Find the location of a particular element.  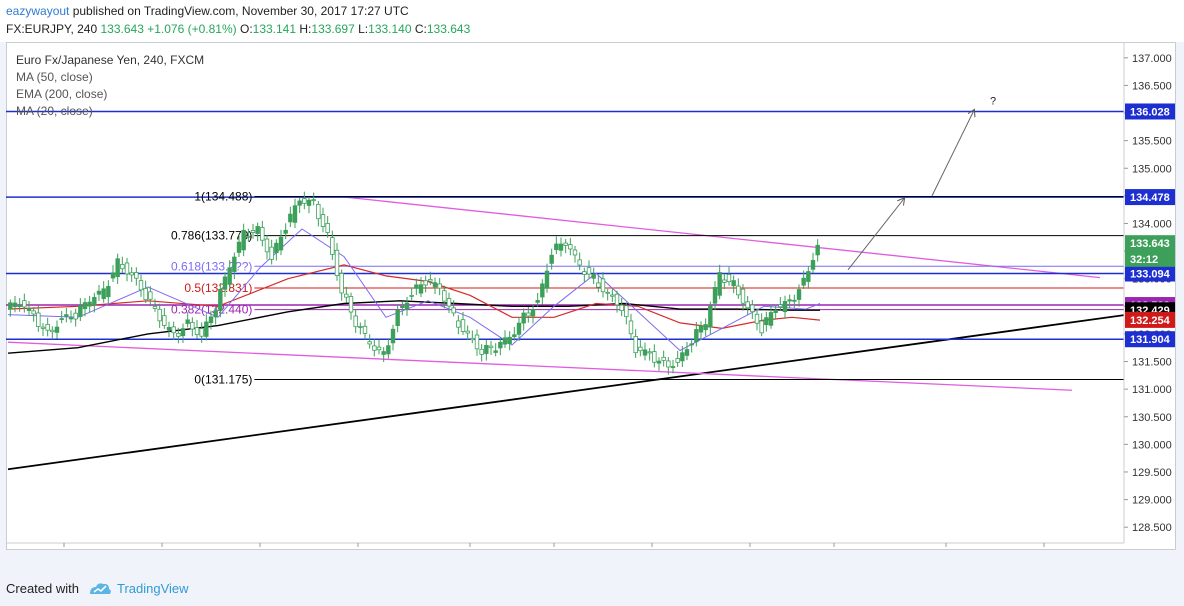

tradingview-logo-icon is located at coordinates (100, 589).